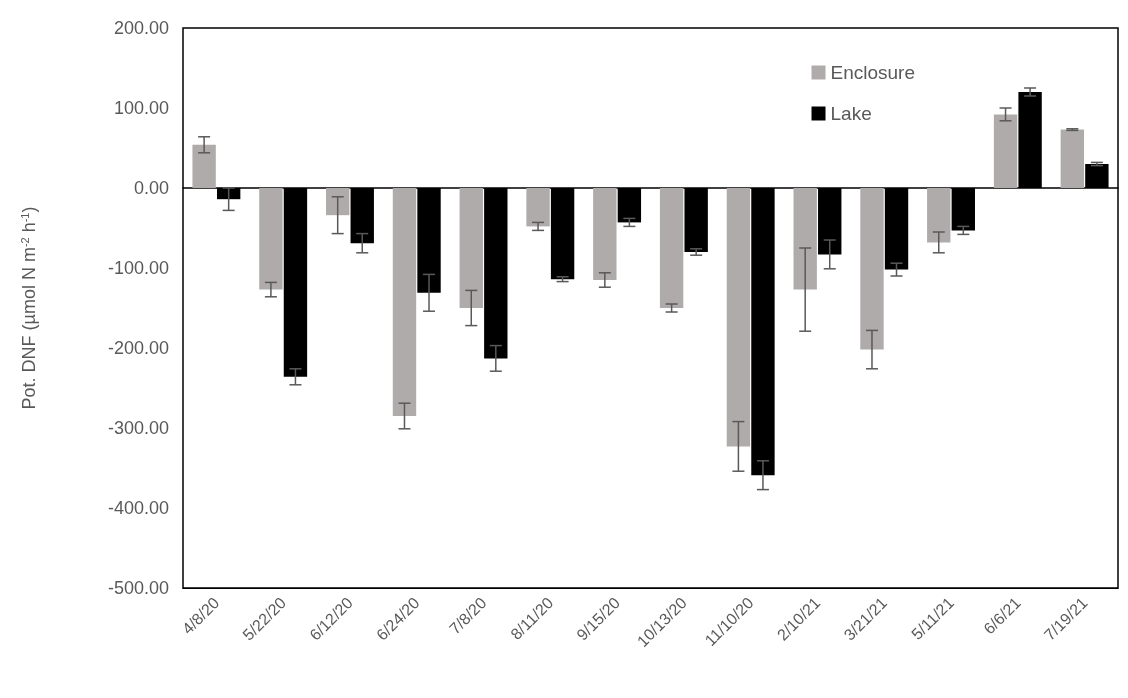  I want to click on y-tick-label: 200.00, so click(141, 28).